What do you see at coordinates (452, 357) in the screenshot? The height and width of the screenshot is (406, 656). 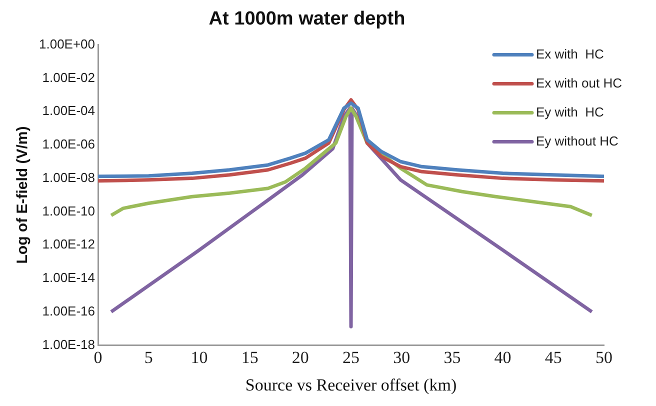 I see `x-tick-label: 35` at bounding box center [452, 357].